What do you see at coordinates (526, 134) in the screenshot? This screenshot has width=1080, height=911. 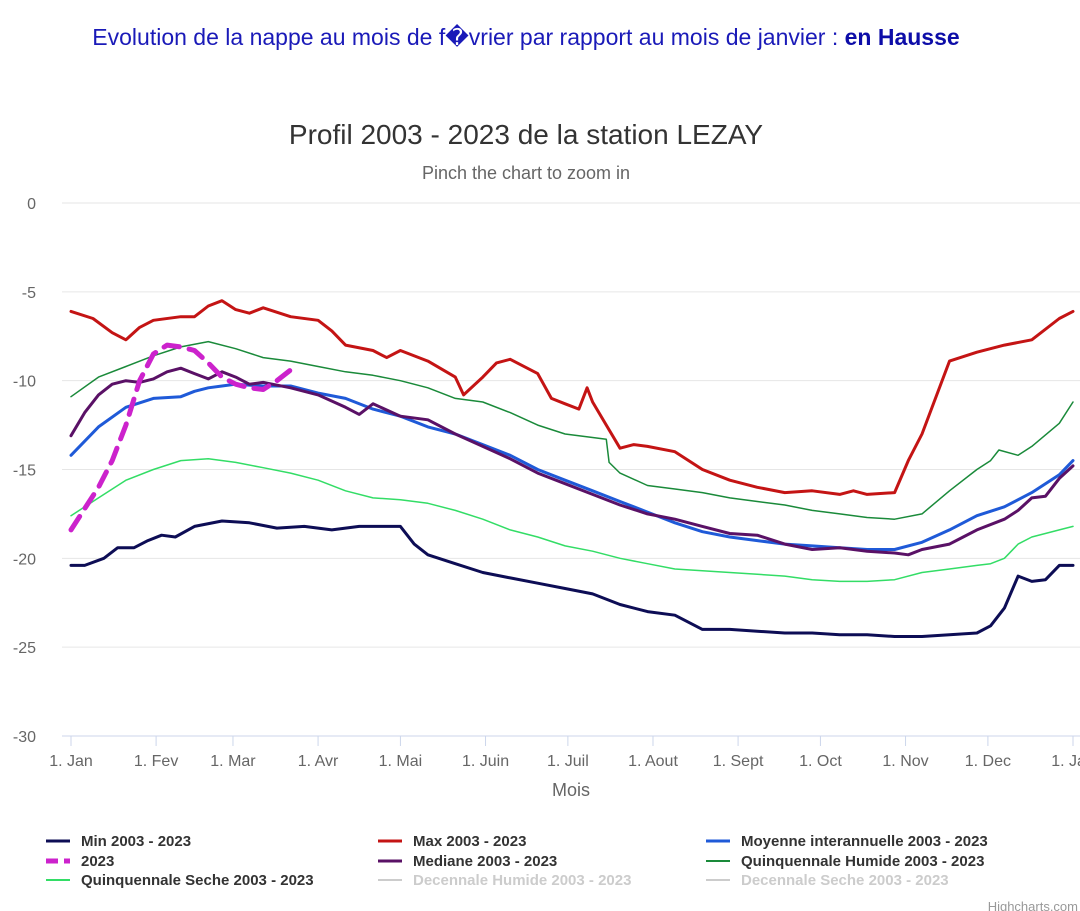 I see `chart-title: Profil 2003 - 2023 de la station LEZAY` at bounding box center [526, 134].